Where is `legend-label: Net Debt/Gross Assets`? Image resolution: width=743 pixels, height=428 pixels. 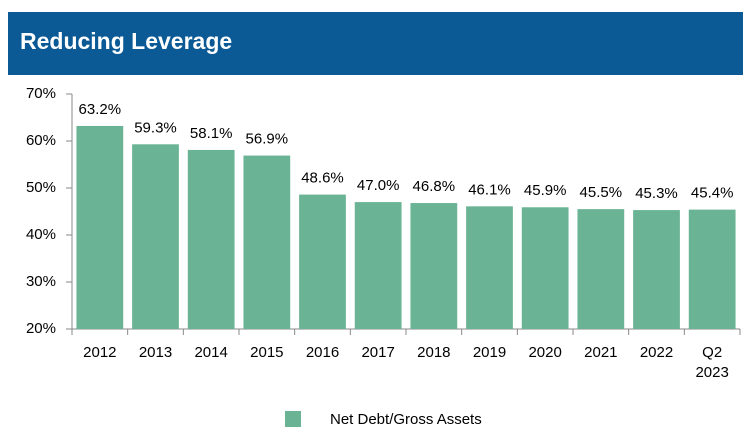 legend-label: Net Debt/Gross Assets is located at coordinates (406, 419).